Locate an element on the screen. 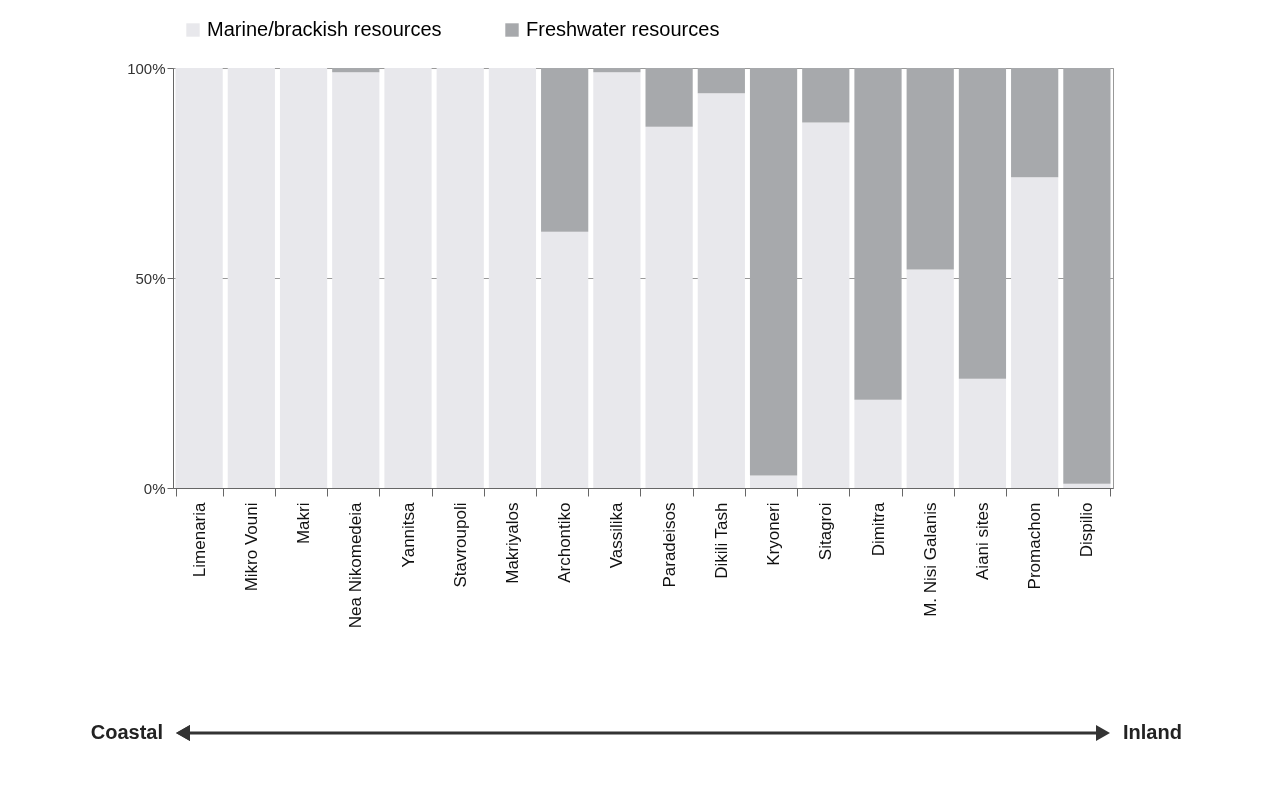  x-tick-label: Vassilika is located at coordinates (617, 535).